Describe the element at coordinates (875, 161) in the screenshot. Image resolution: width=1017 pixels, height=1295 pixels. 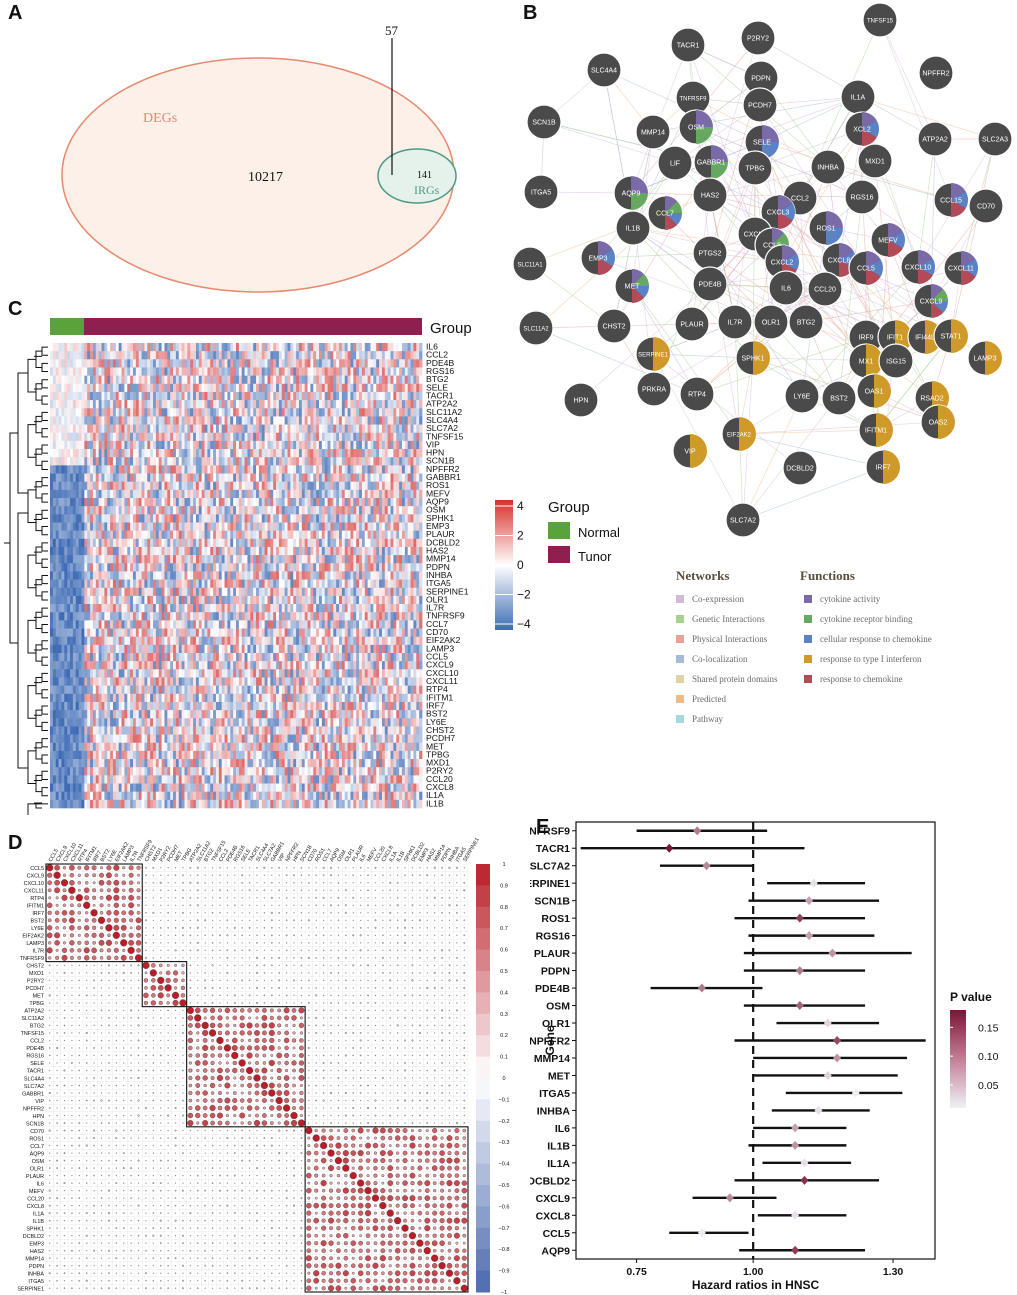
I see `node-circle` at that location.